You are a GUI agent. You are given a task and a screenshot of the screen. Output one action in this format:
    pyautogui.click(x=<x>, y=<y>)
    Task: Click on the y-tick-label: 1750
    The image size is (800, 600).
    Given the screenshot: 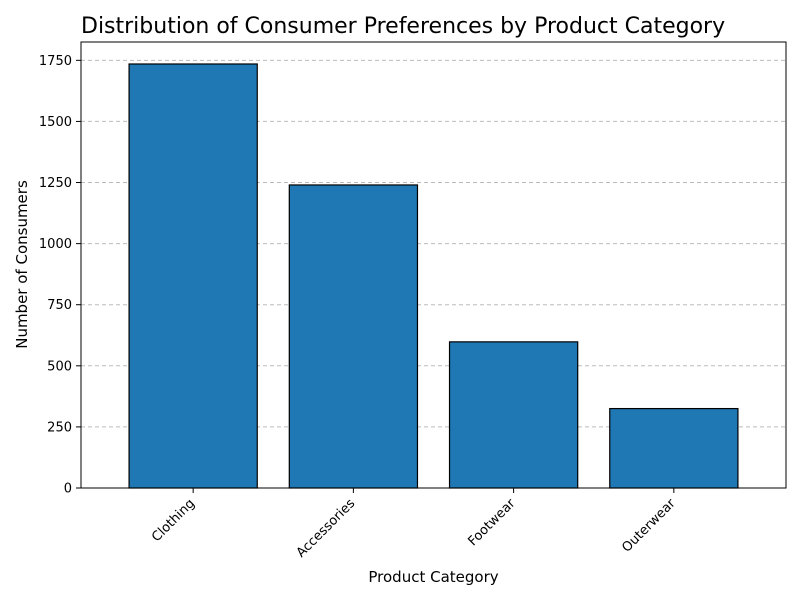 What is the action you would take?
    pyautogui.click(x=55, y=61)
    